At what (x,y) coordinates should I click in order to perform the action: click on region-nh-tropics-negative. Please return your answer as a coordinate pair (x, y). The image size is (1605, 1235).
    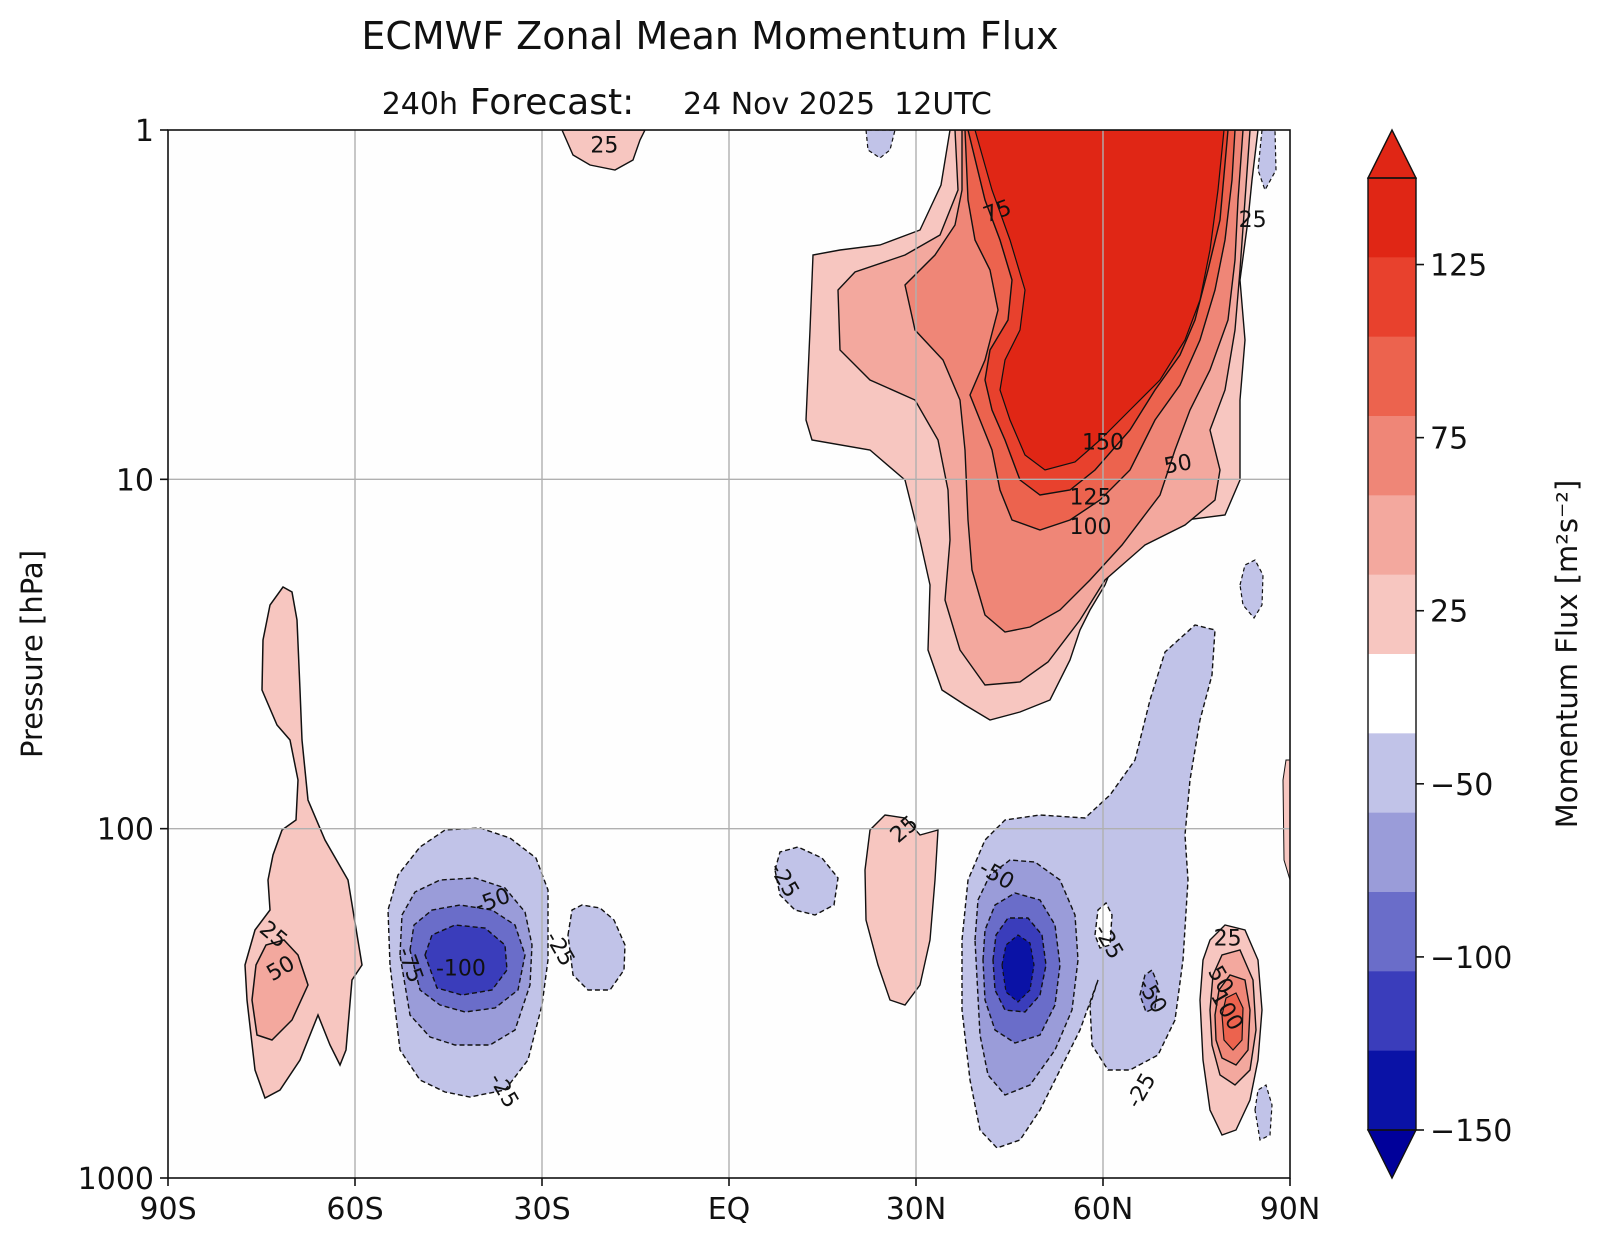
    Looking at the image, I should click on (806, 881).